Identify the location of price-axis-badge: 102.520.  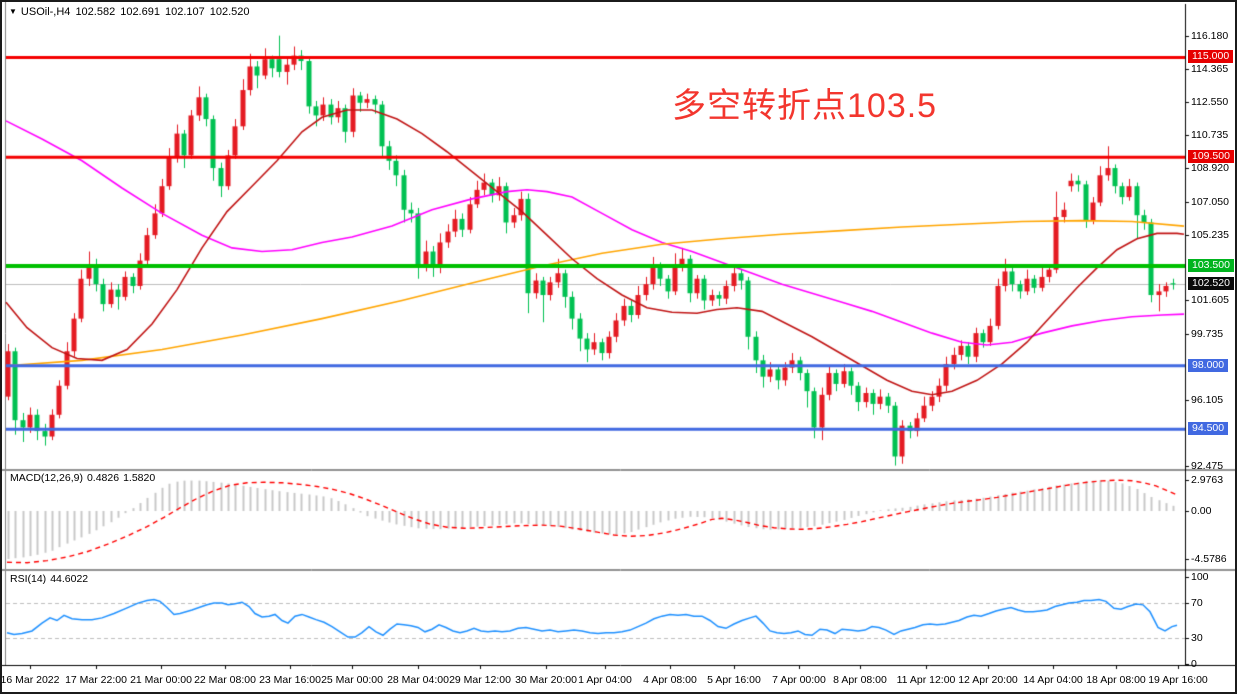
(1211, 283).